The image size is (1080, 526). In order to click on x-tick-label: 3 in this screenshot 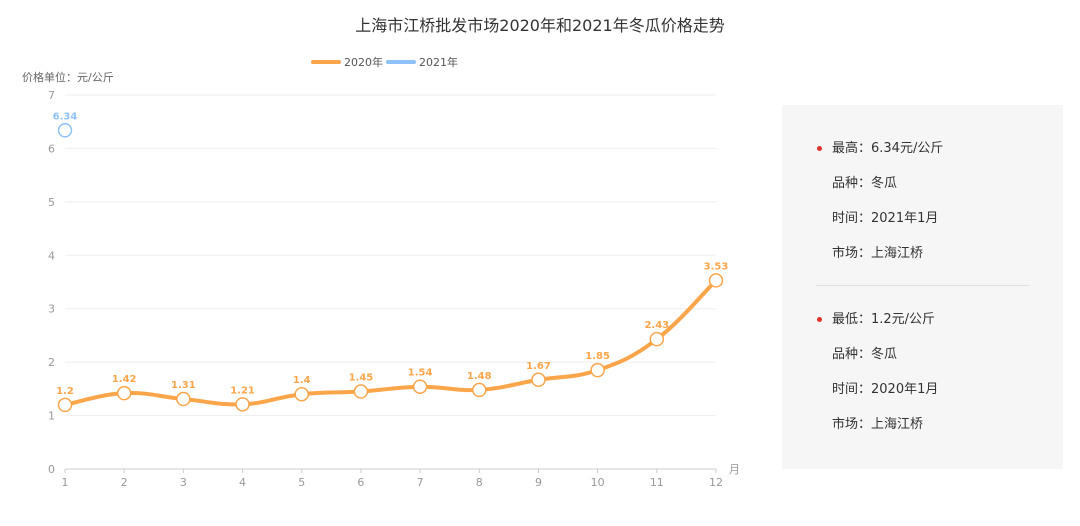, I will do `click(183, 482)`.